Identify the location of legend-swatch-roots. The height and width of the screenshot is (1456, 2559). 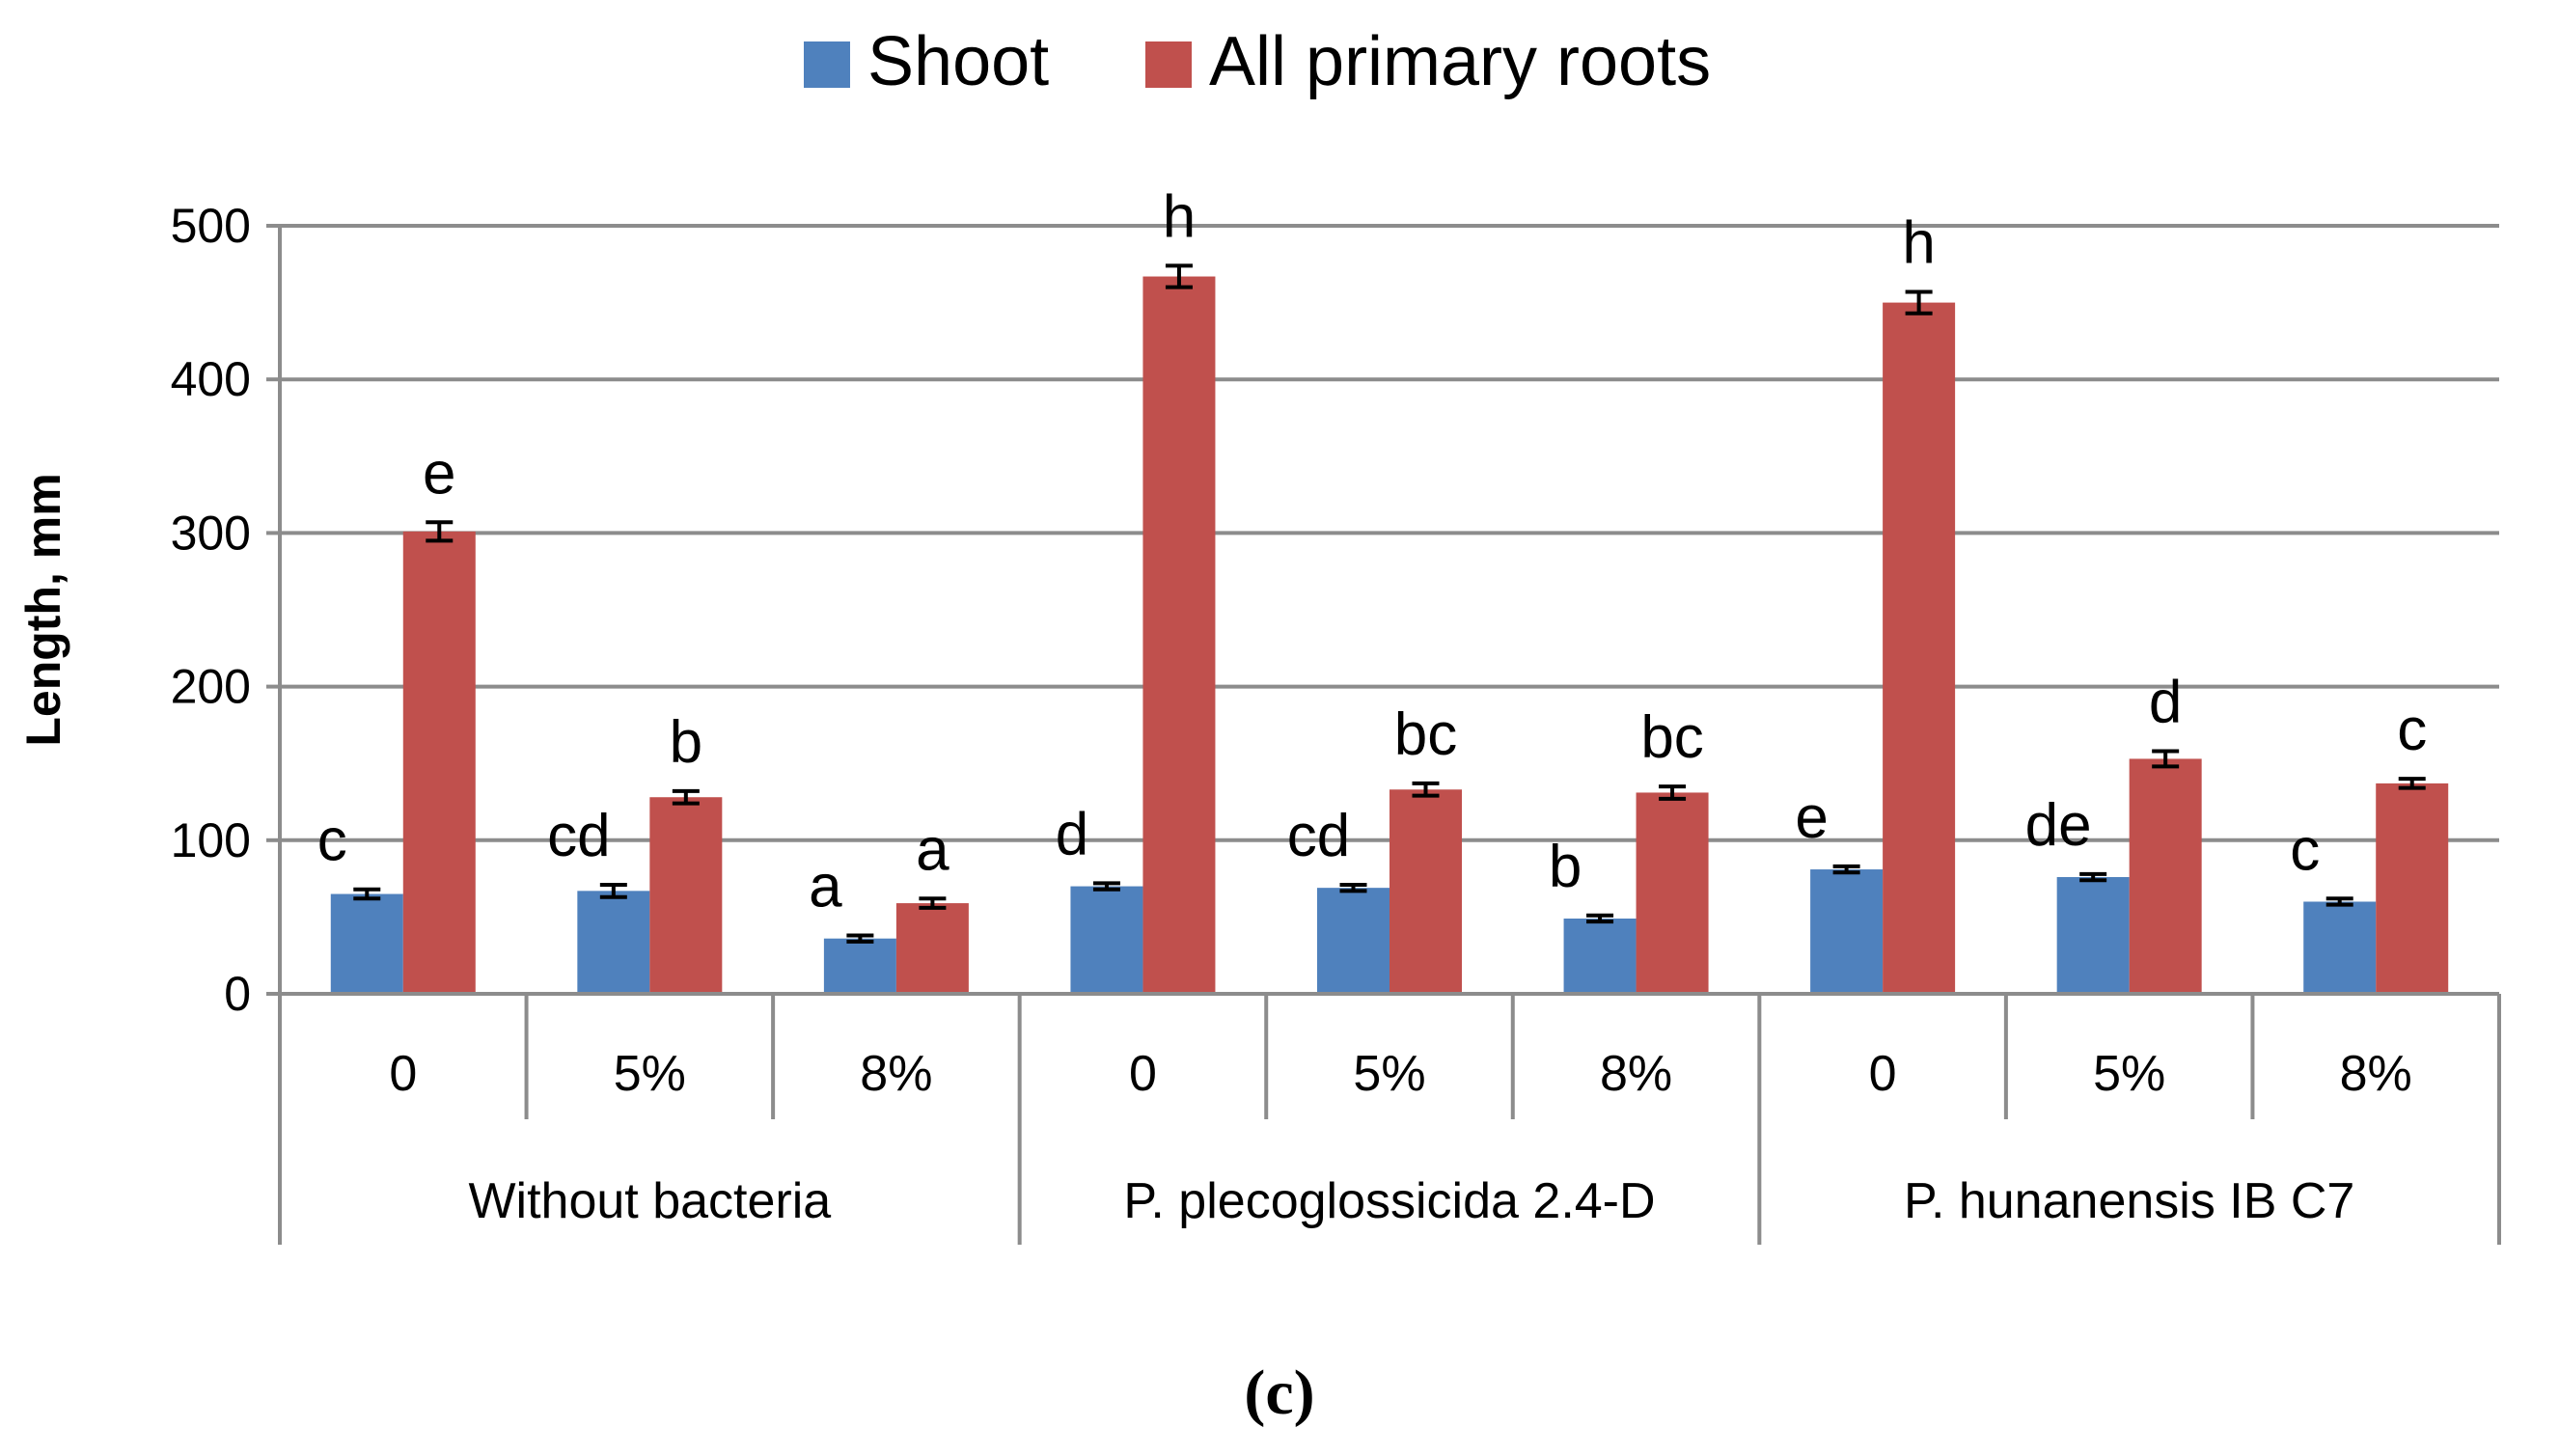
(1168, 65).